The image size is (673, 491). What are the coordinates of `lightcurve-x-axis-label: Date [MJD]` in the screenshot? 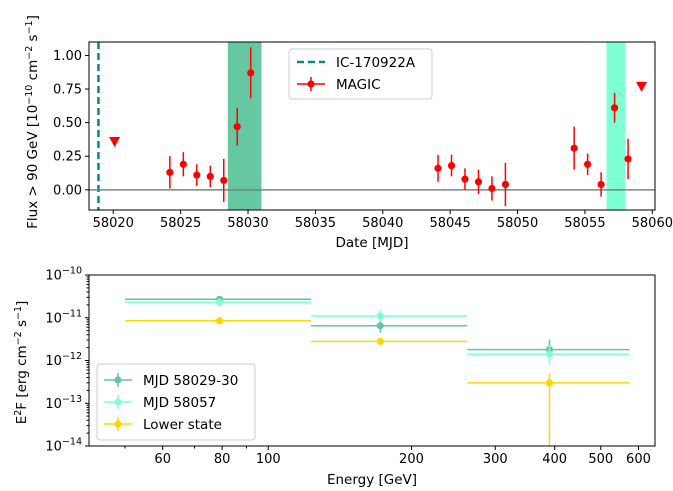 It's located at (371, 243).